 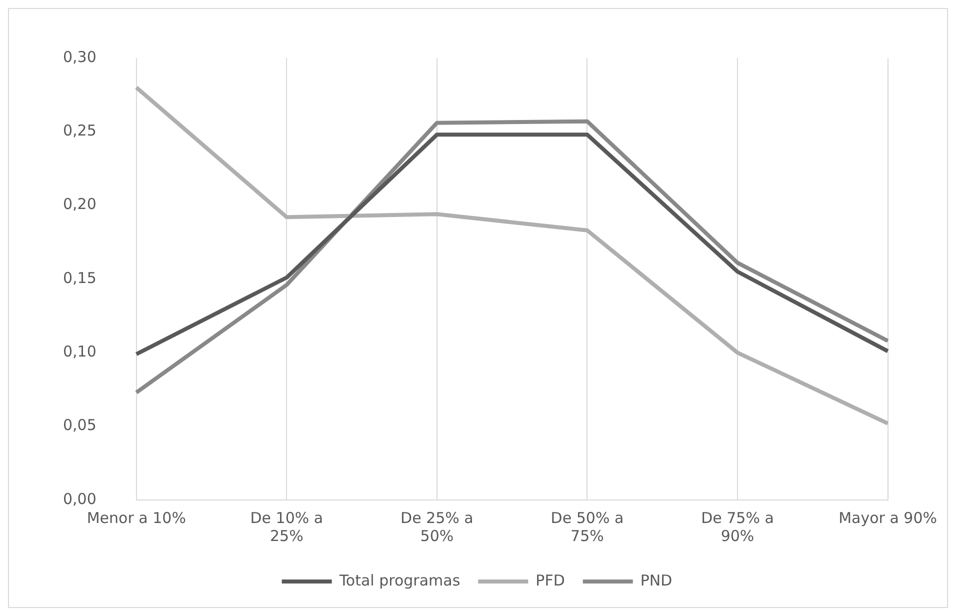 What do you see at coordinates (550, 580) in the screenshot?
I see `legend-label: PFD` at bounding box center [550, 580].